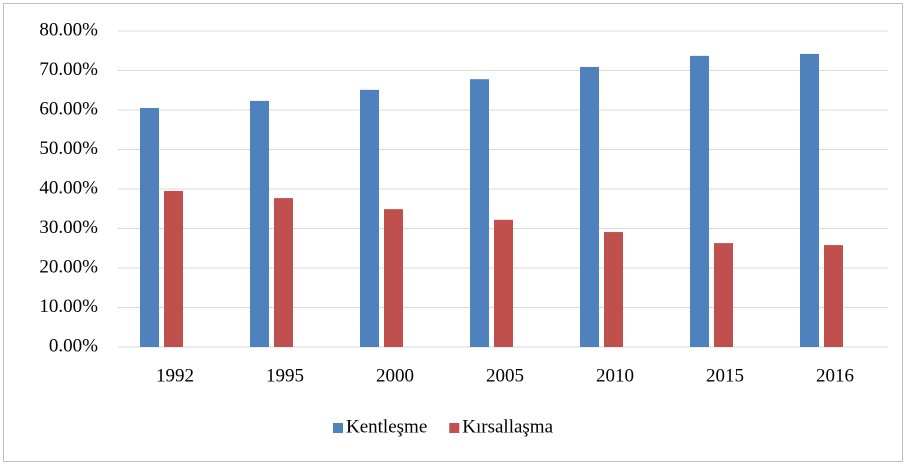 The height and width of the screenshot is (465, 906). What do you see at coordinates (68, 148) in the screenshot?
I see `y-tick-label: 50.00%` at bounding box center [68, 148].